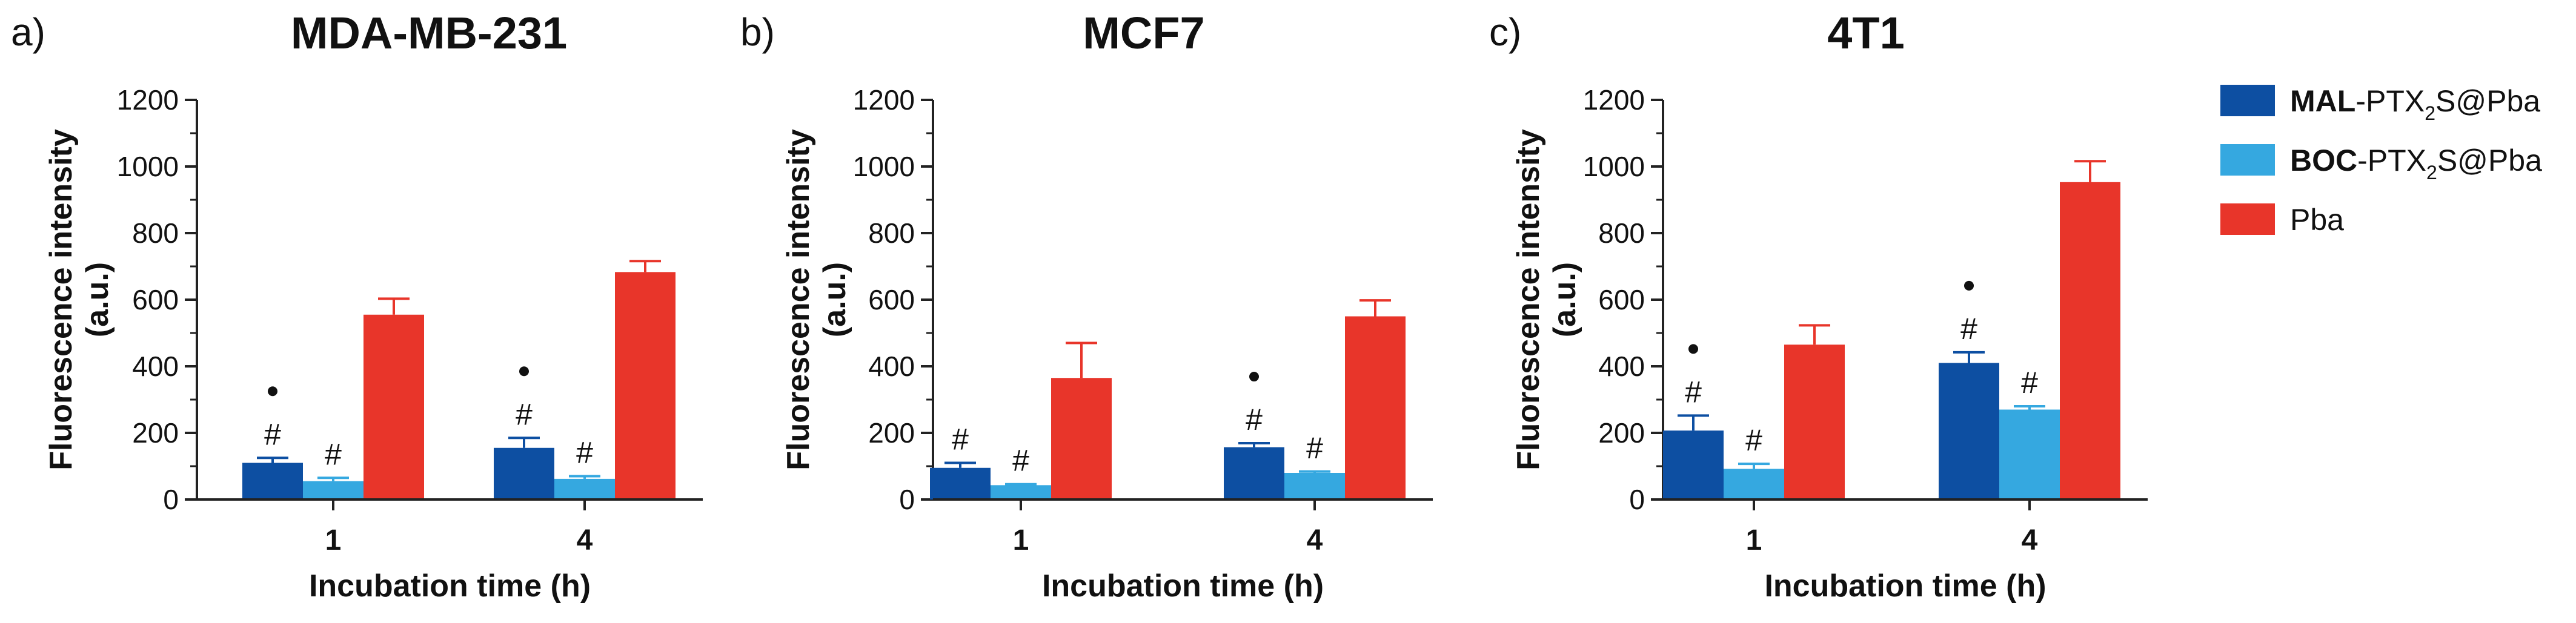  I want to click on legend-label-bold: MAL, so click(2322, 101).